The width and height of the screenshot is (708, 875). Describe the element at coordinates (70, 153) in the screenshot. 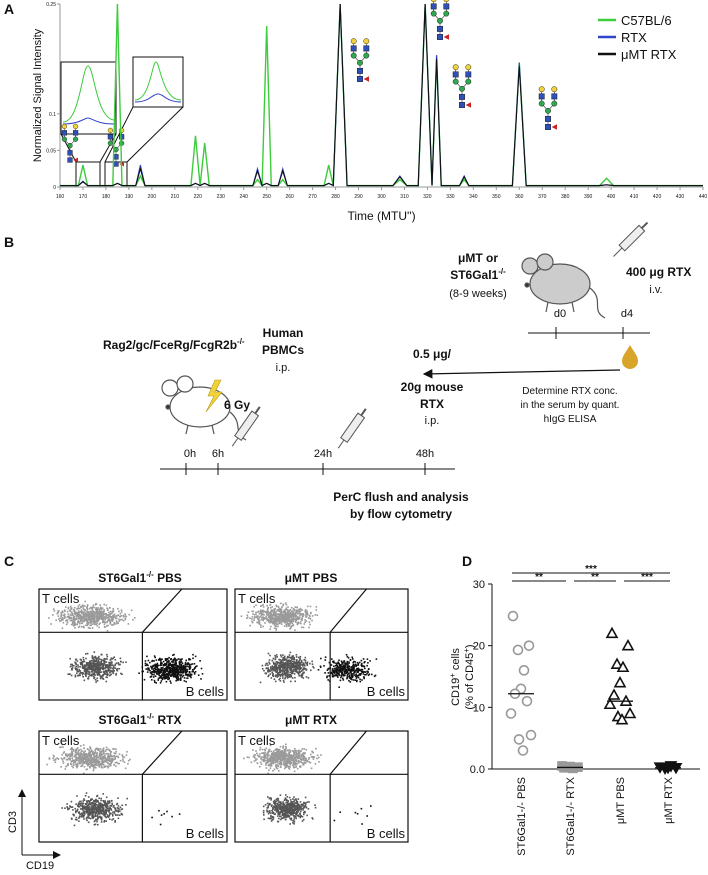

I see `glcnac` at that location.